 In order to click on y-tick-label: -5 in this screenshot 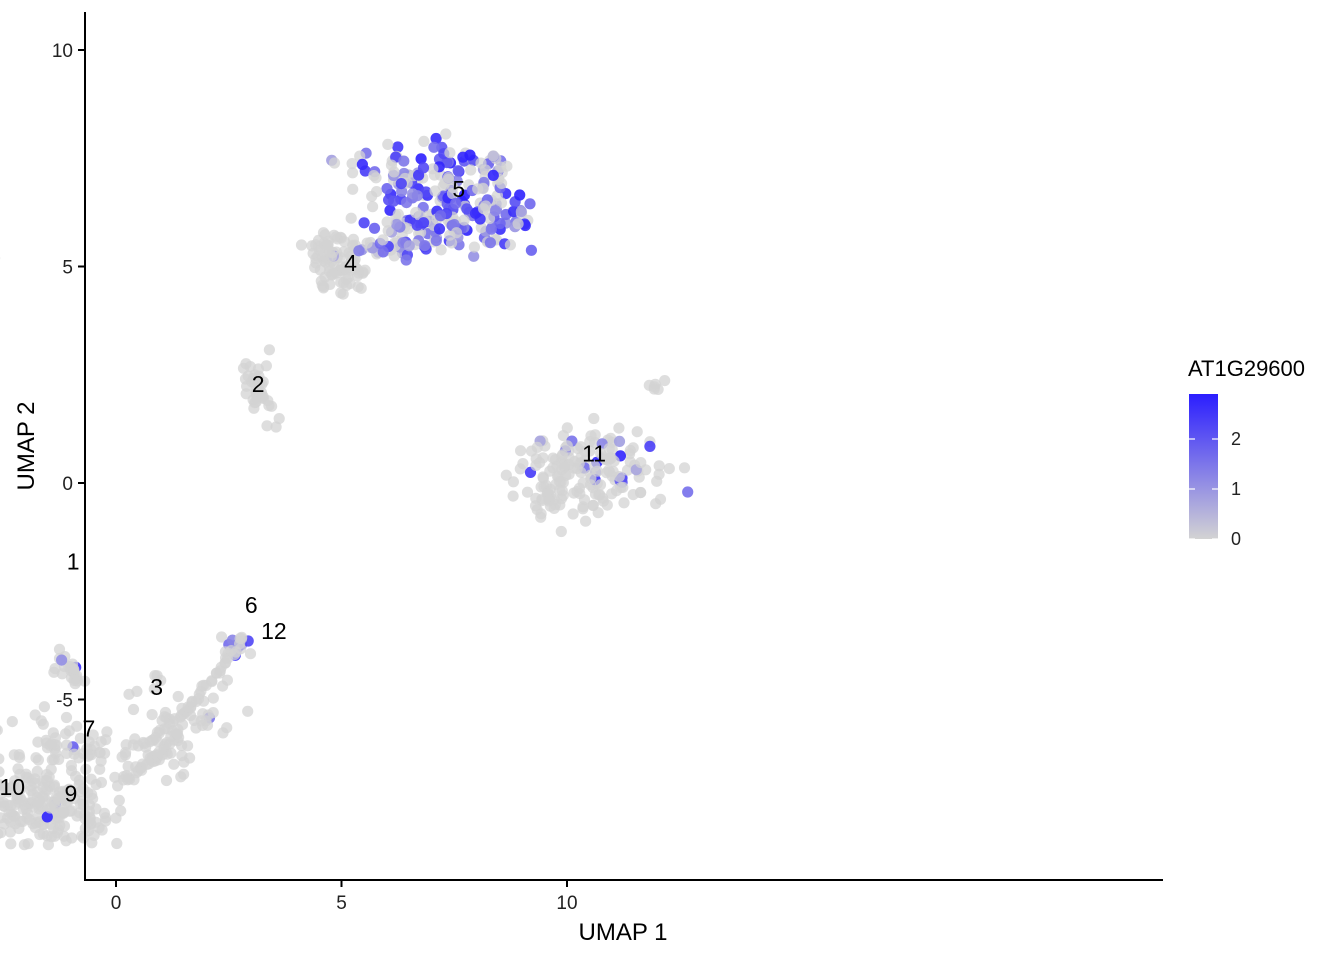, I will do `click(64, 701)`.